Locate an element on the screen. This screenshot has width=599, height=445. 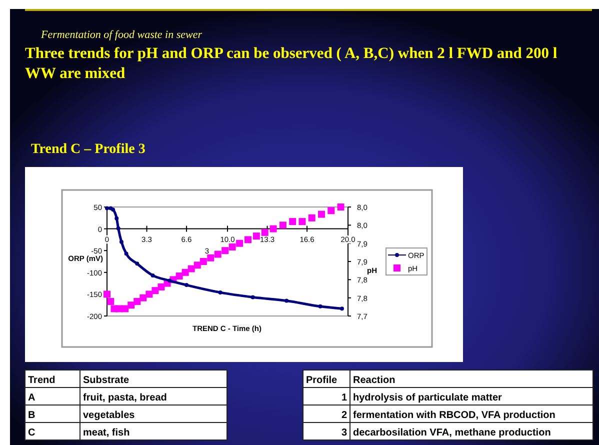
chart-subtitle: Trend C – Profile 3 is located at coordinates (88, 149).